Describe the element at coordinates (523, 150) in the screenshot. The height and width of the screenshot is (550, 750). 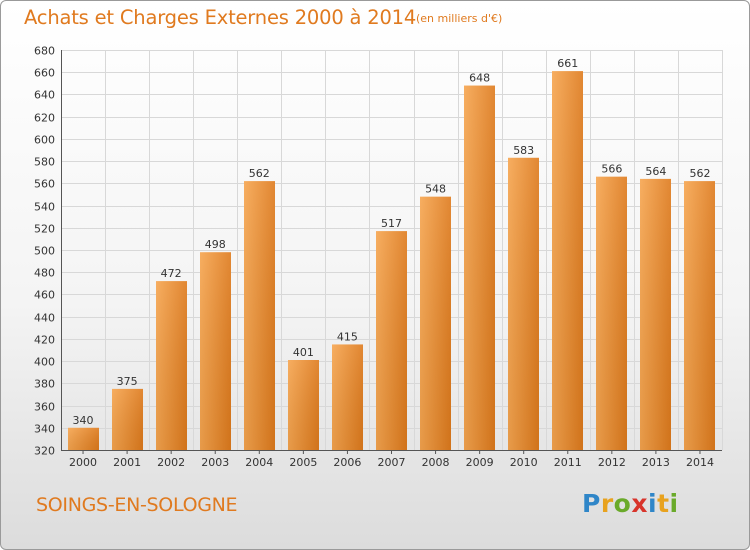
I see `data-label: 583` at that location.